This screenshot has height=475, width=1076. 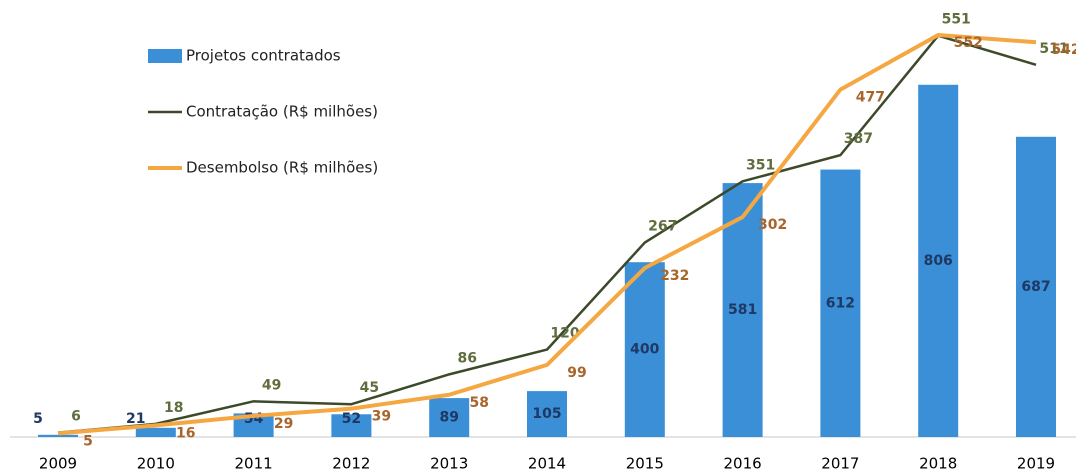 I want to click on data-label: 687, so click(x=1035, y=287).